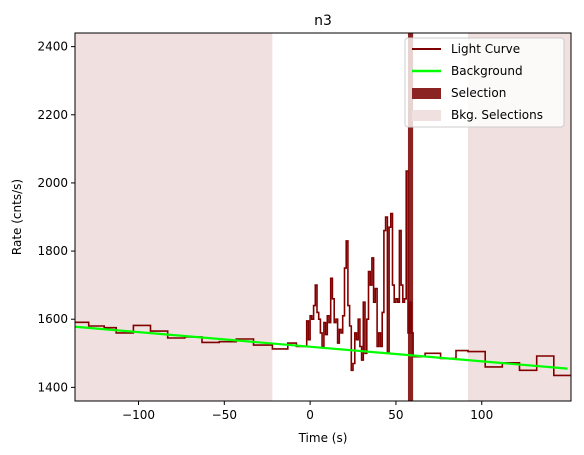  I want to click on legend-box, so click(484, 82).